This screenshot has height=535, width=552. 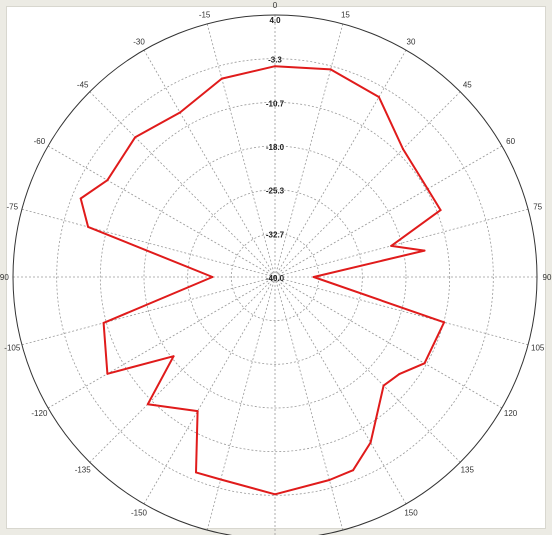 I want to click on angle-label: -120, so click(x=39, y=413).